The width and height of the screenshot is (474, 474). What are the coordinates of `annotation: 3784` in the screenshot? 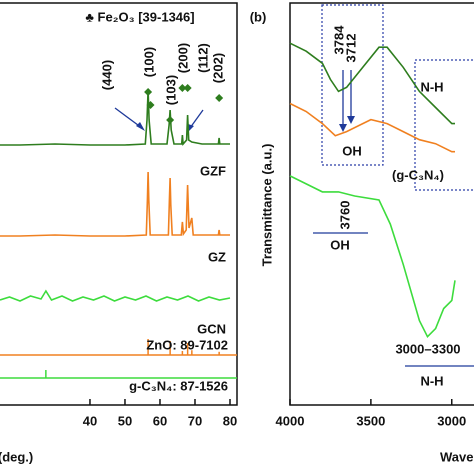 It's located at (338, 40).